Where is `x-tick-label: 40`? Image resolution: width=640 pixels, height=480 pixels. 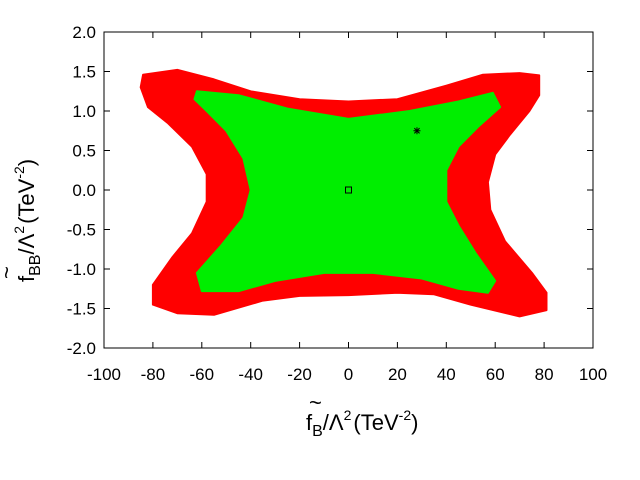
x-tick-label: 40 is located at coordinates (446, 374).